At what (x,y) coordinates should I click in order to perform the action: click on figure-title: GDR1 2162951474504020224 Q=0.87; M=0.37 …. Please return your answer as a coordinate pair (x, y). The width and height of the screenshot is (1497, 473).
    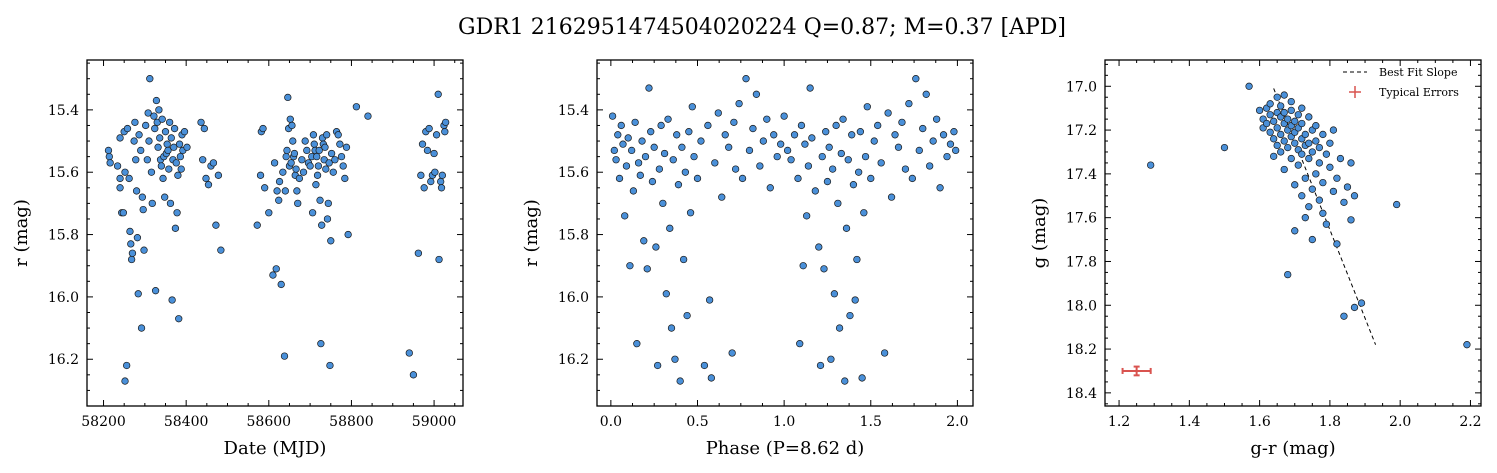
    Looking at the image, I should click on (762, 27).